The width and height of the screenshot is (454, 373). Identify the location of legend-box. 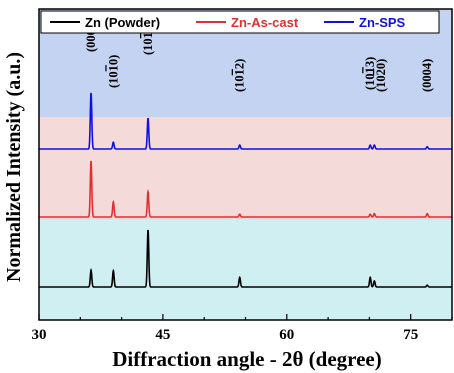
(240, 22).